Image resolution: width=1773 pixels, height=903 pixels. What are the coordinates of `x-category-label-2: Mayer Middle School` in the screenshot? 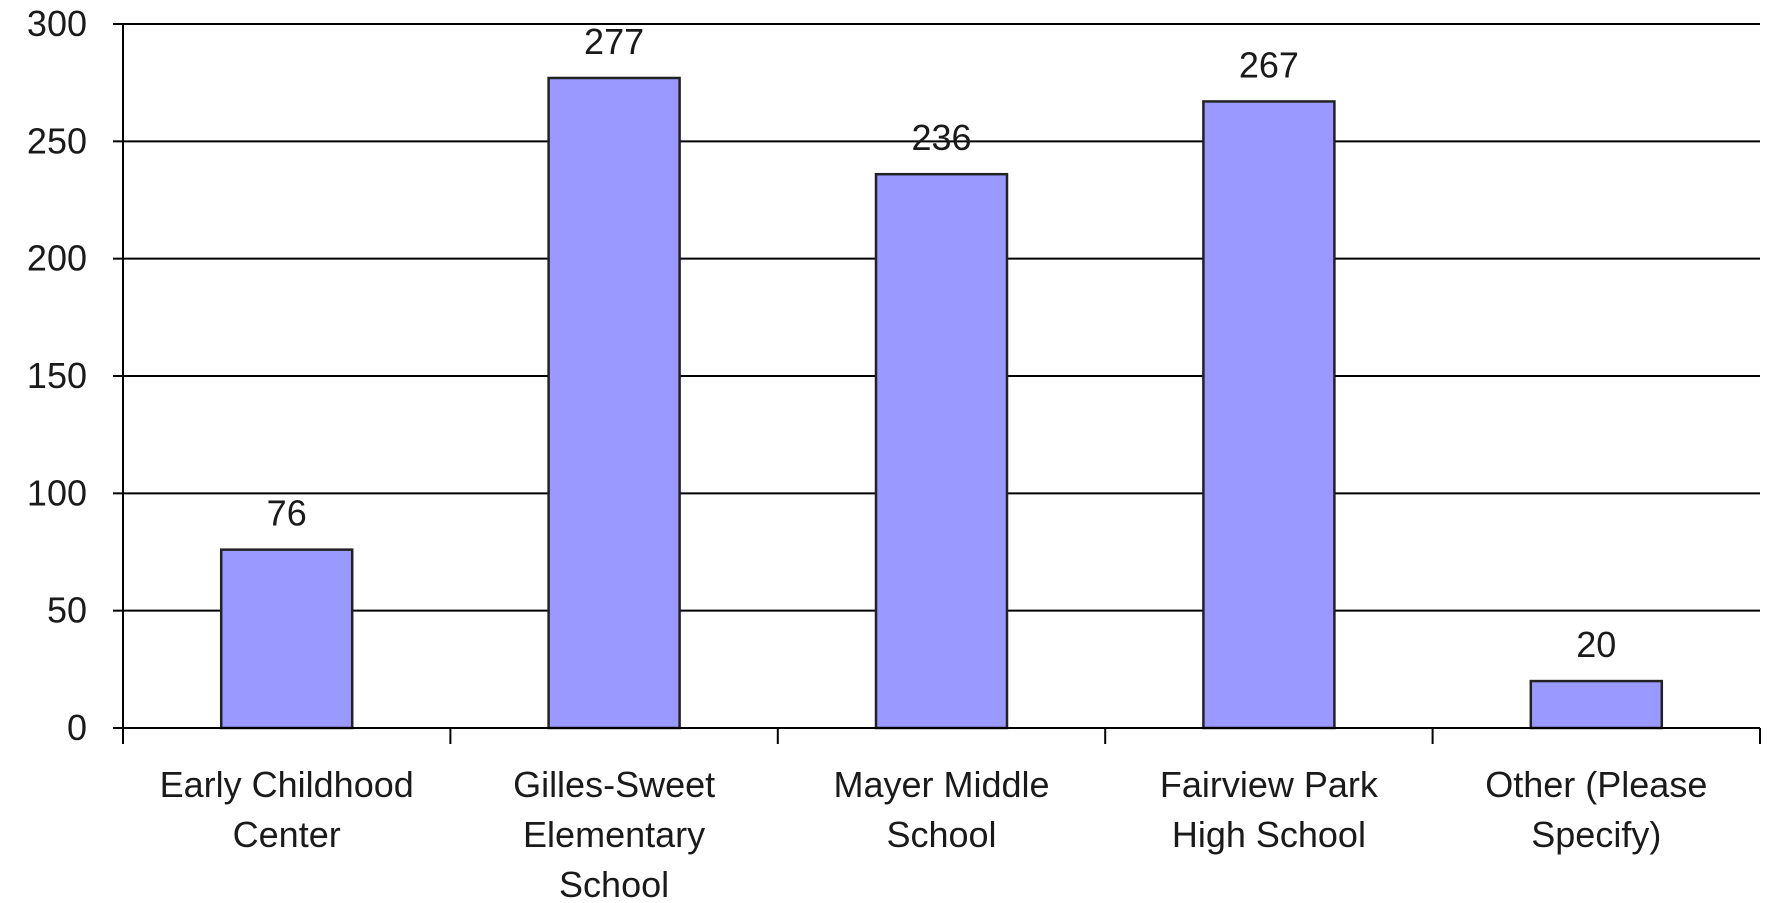 It's located at (941, 809).